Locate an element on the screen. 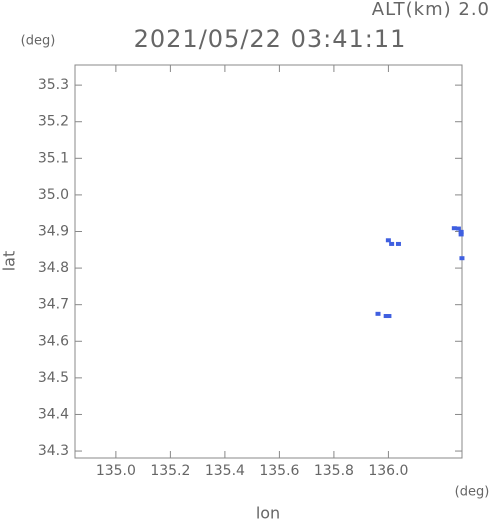 The width and height of the screenshot is (491, 521). x-tick-label: 136.0 is located at coordinates (388, 471).